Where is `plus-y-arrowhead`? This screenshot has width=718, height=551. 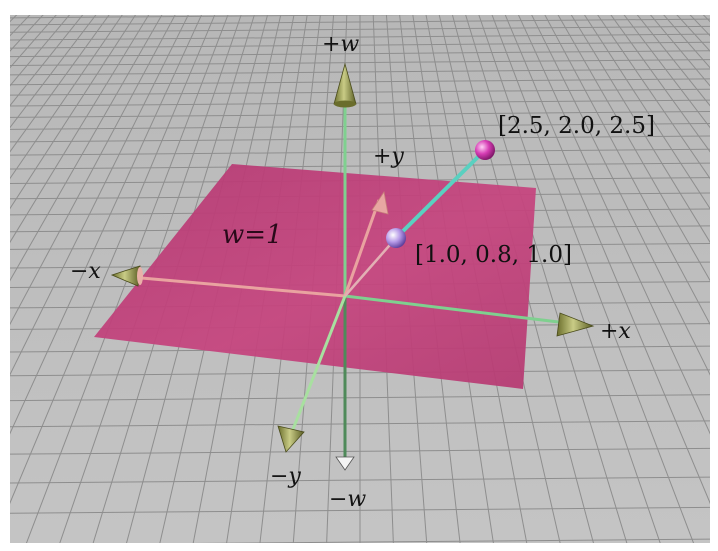 plus-y-arrowhead is located at coordinates (380, 202).